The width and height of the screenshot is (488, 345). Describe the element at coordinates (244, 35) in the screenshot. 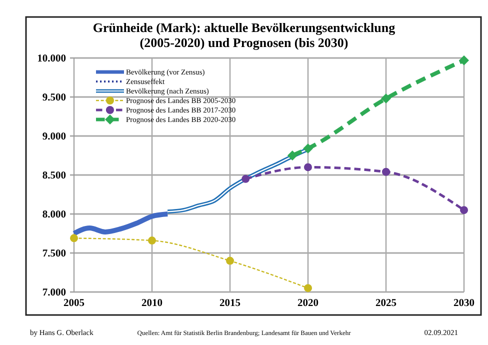

I see `chart-title: Grünheide (Mark): aktuelle Bevölkerungsentwicklung (2005-2020) und Prognosen (bis 2030)` at that location.